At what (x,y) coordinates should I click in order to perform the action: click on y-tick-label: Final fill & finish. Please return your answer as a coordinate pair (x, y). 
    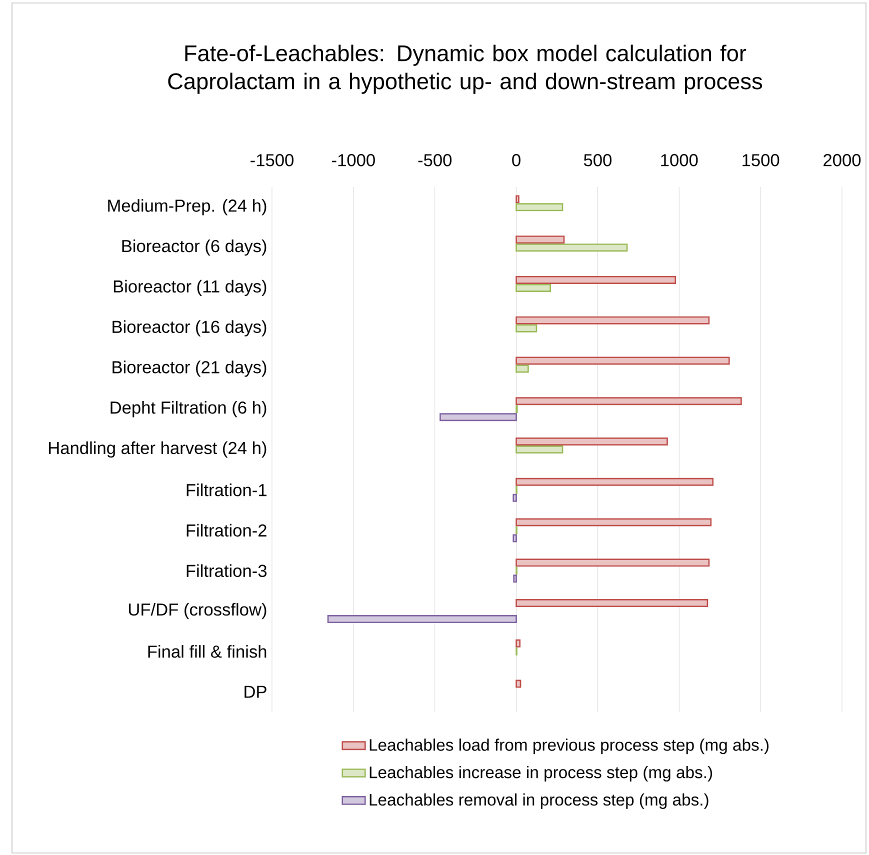
    Looking at the image, I should click on (207, 651).